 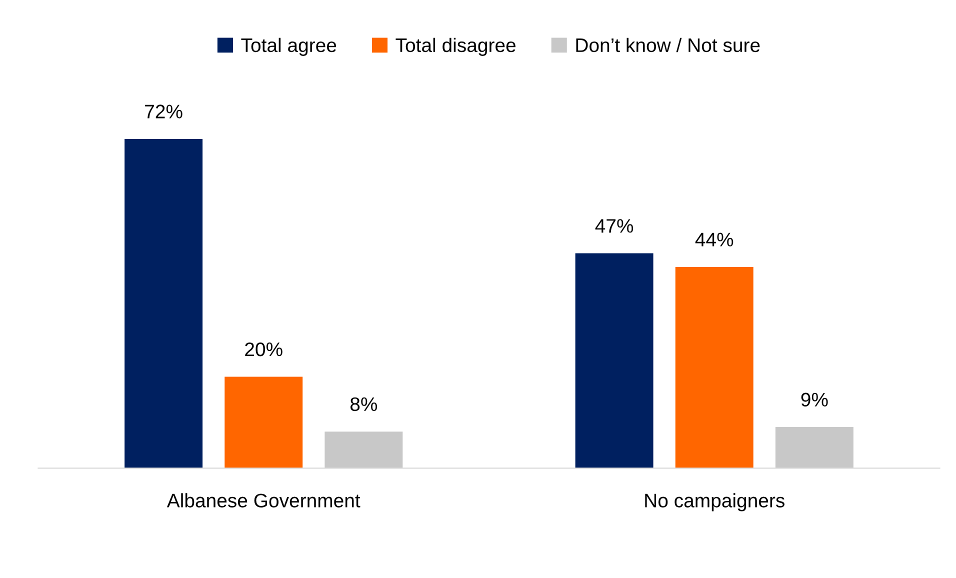 I want to click on legend-label: Don’t know / Not sure, so click(x=668, y=45).